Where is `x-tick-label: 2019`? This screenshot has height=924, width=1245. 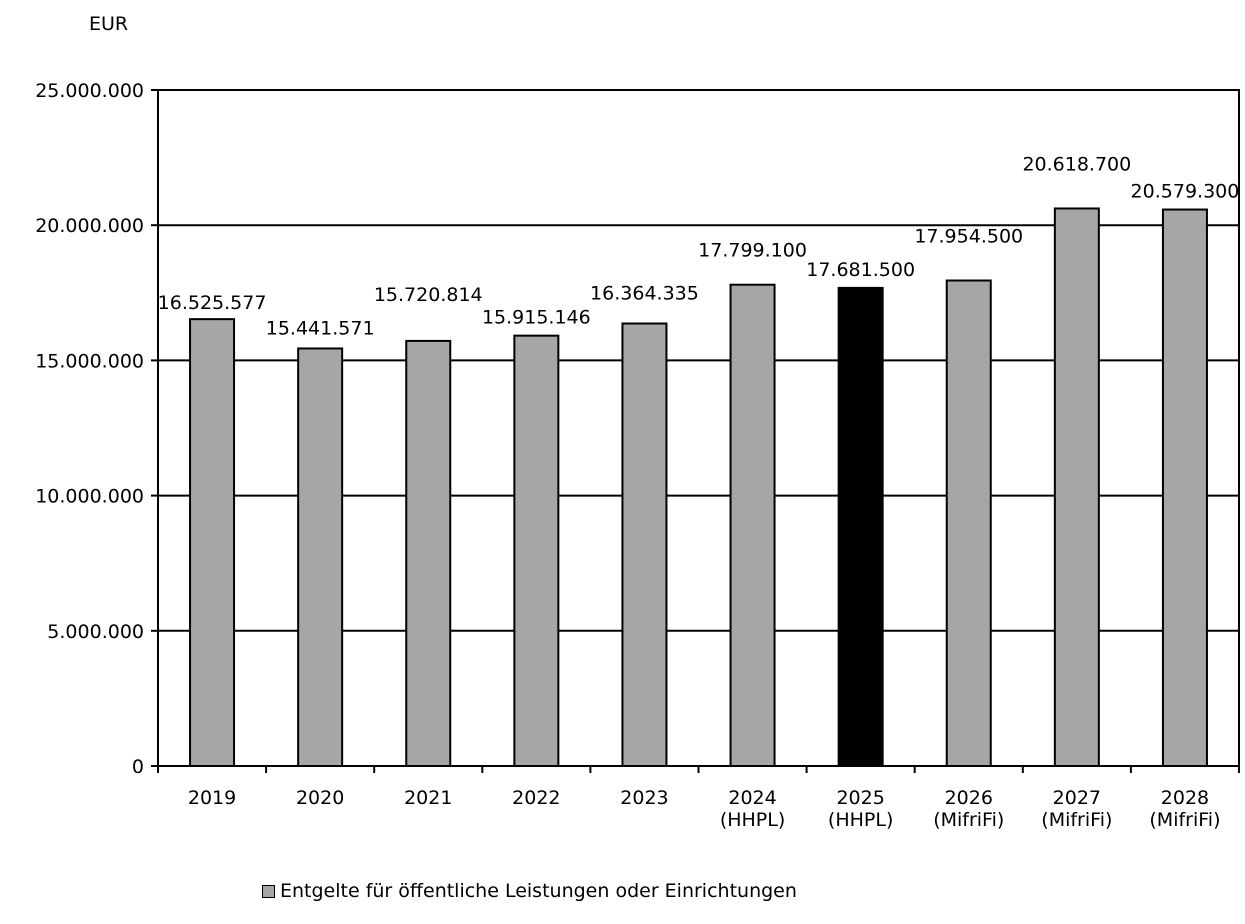 x-tick-label: 2019 is located at coordinates (212, 798).